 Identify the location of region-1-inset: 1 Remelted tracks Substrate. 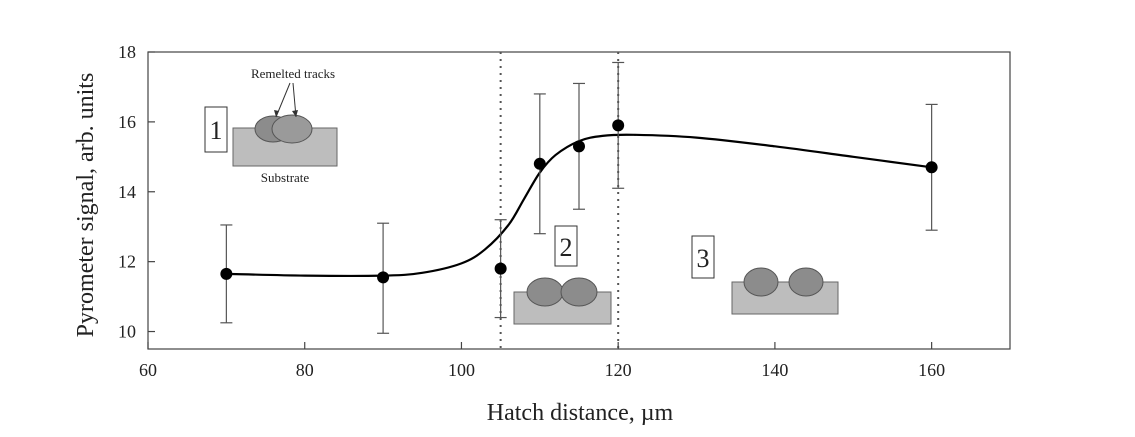
(271, 125).